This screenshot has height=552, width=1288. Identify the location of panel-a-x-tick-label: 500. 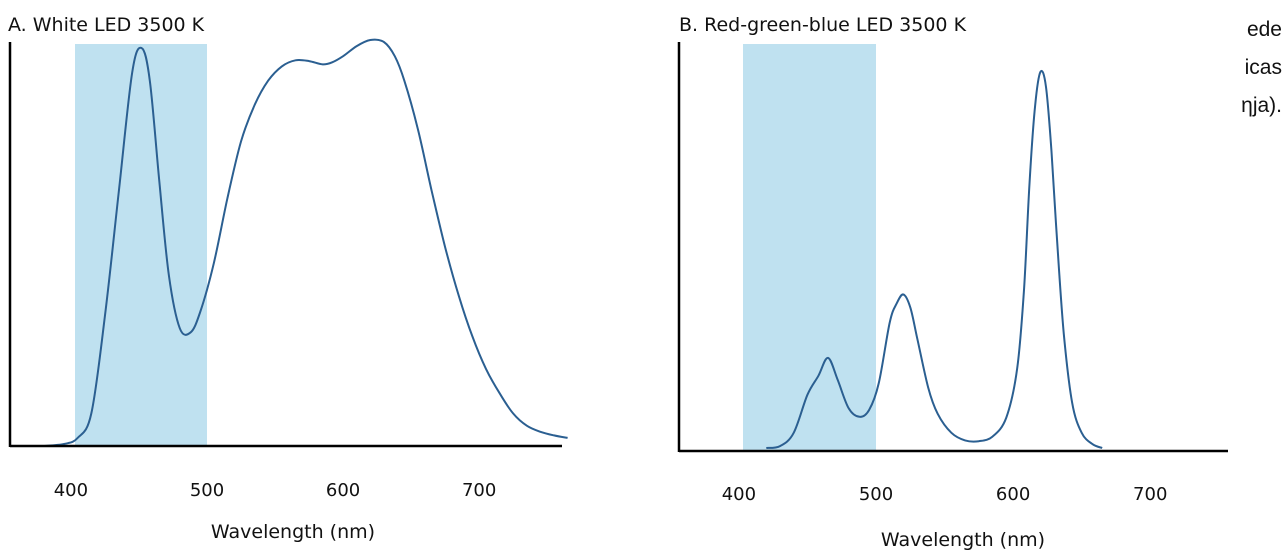
(207, 490).